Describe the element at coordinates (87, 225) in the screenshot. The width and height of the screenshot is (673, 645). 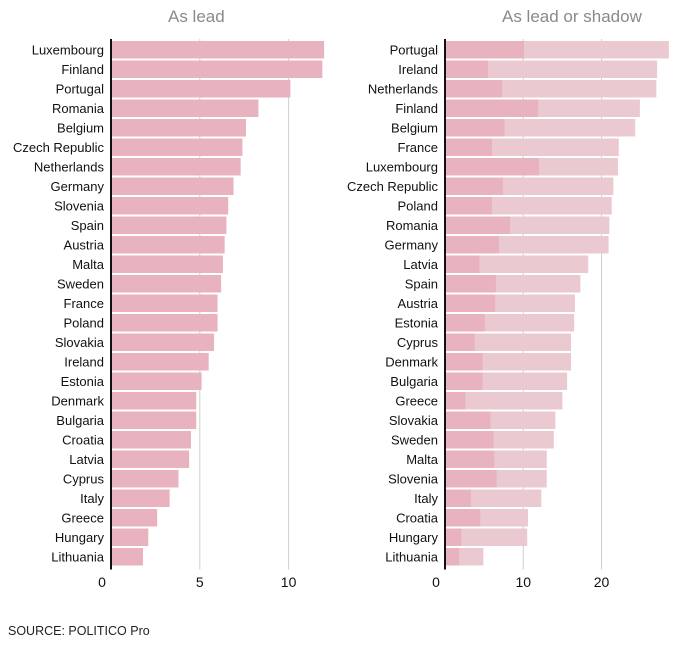
I see `category-label: Spain` at that location.